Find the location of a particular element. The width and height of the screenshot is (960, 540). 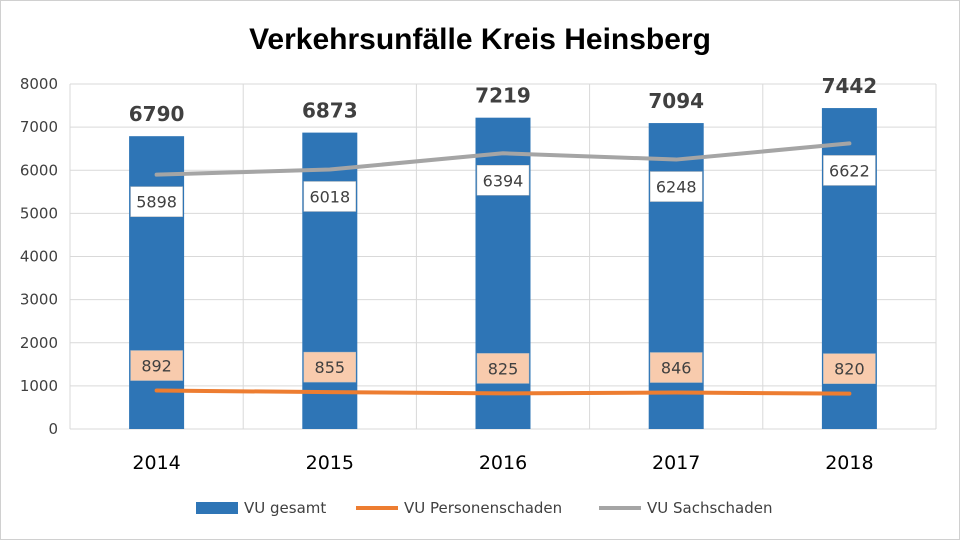

y-tick-label: 0 is located at coordinates (53, 429).